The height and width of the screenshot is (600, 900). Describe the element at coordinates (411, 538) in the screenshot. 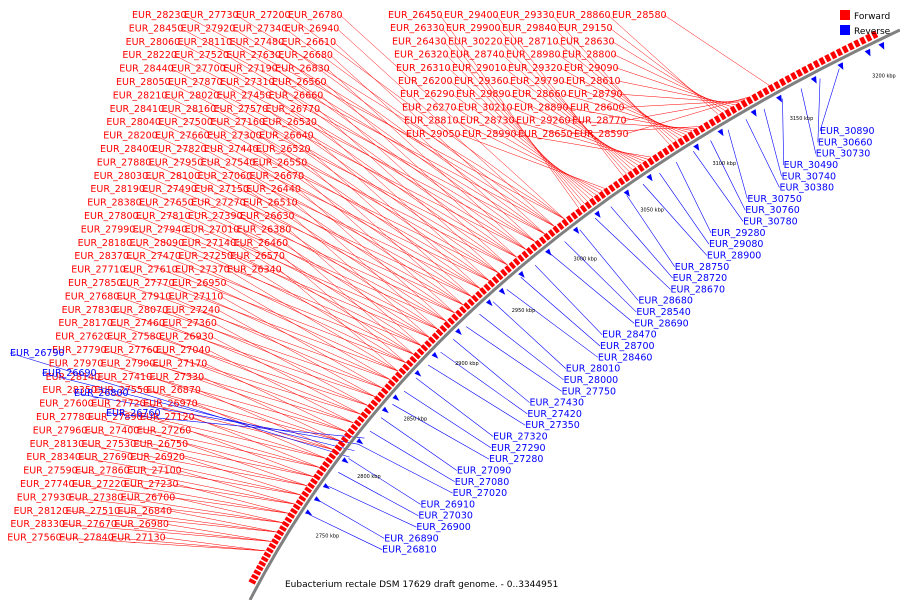

I see `reverse-gene-label: EUR_26890` at that location.